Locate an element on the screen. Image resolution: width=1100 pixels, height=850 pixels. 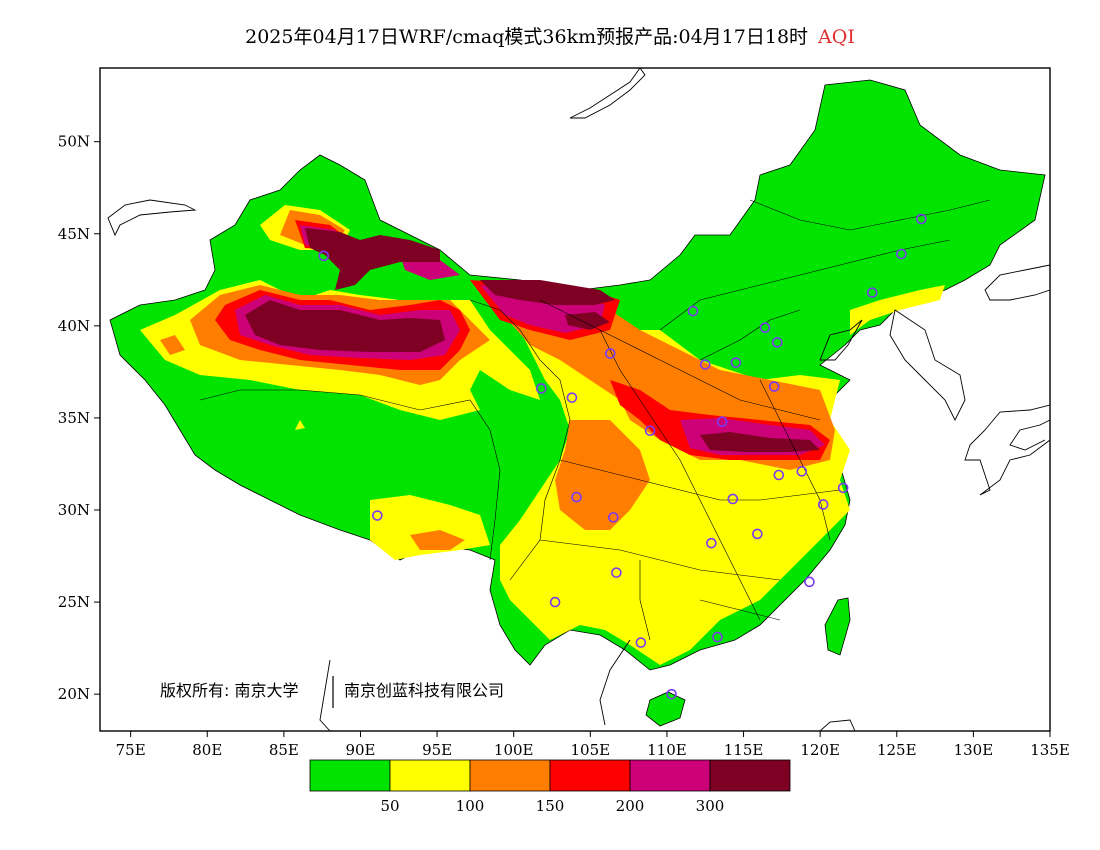
x-tick-label: 95E is located at coordinates (437, 750).